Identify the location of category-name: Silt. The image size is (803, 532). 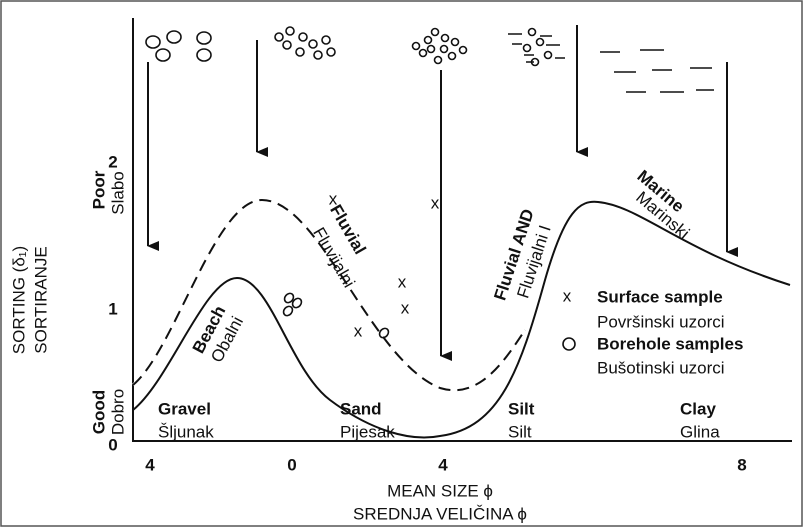
(521, 408).